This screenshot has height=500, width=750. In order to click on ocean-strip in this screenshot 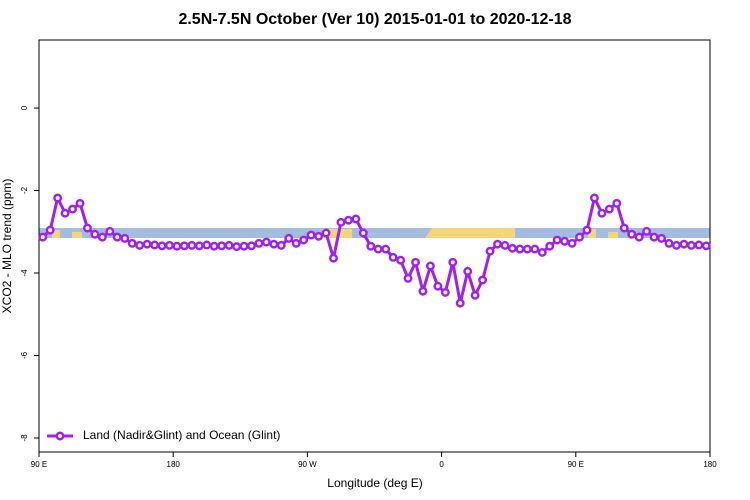, I will do `click(374, 233)`.